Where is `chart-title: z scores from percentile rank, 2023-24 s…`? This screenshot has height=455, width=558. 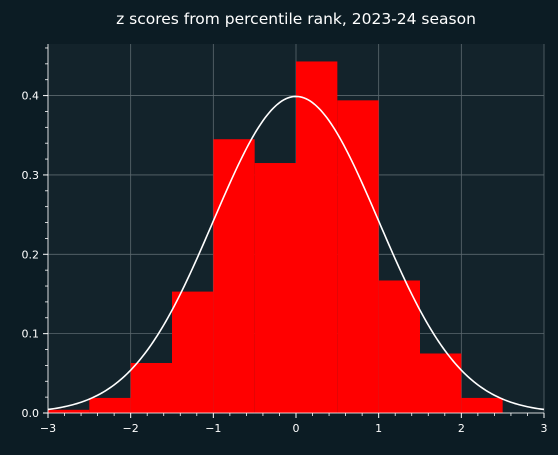 chart-title: z scores from percentile rank, 2023-24 s… is located at coordinates (296, 19).